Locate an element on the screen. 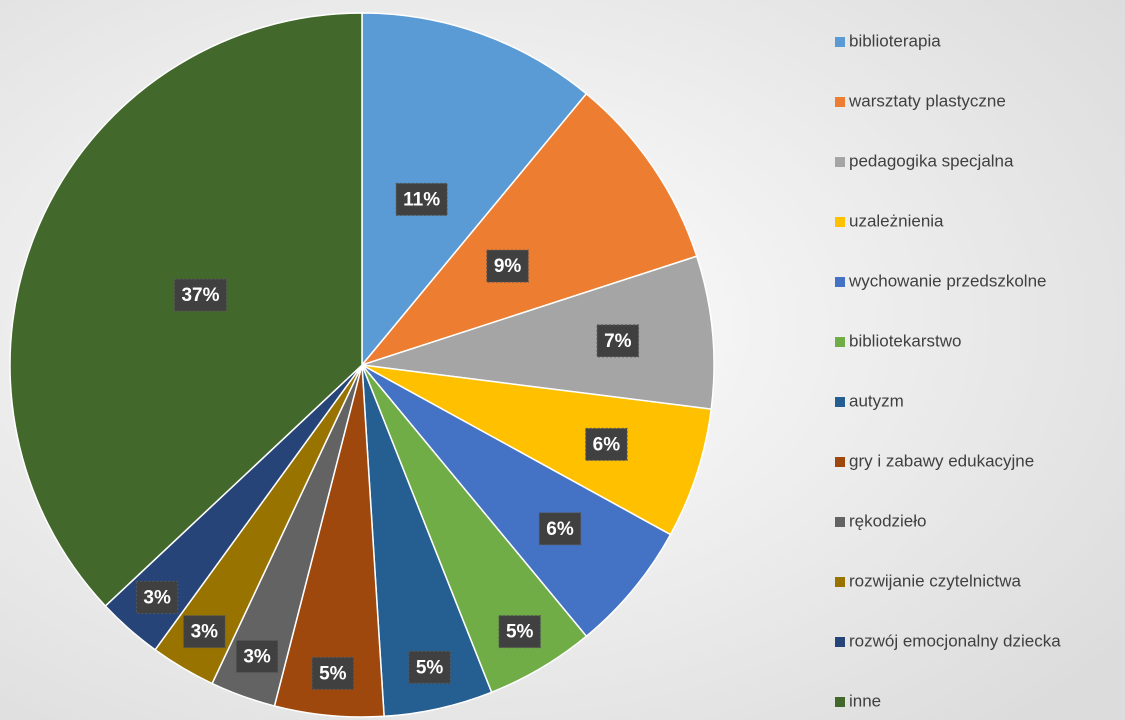 Image resolution: width=1125 pixels, height=720 pixels. legend-label: bibliotekarstwo is located at coordinates (905, 340).